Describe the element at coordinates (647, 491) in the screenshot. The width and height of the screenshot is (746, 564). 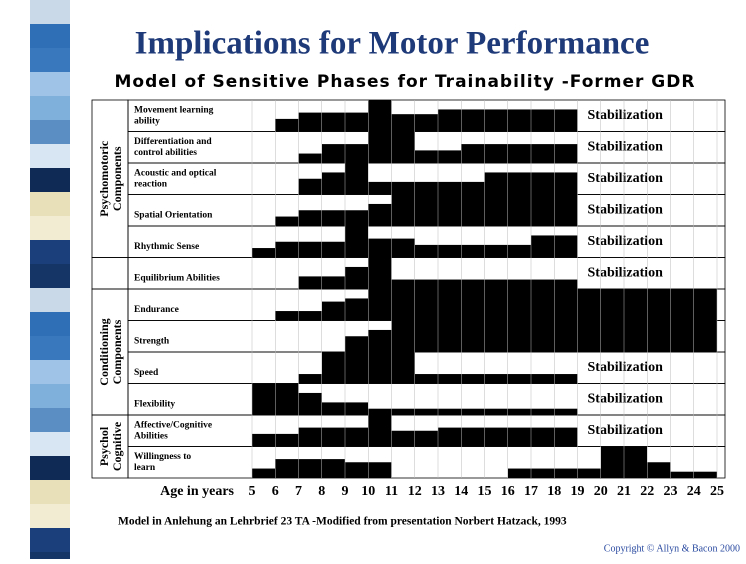
I see `age-label: 22` at that location.